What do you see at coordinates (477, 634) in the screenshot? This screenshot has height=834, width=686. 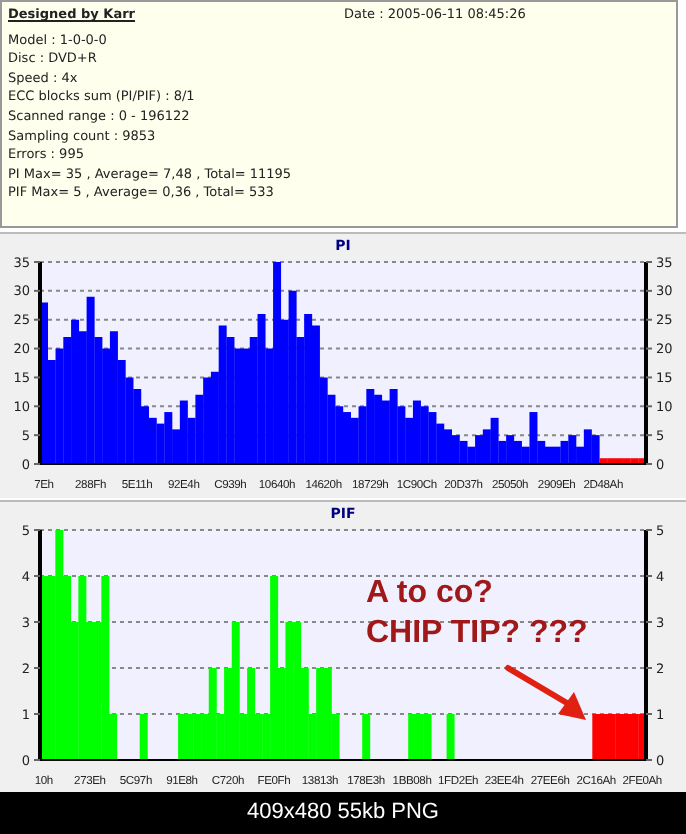 I see `annotation: CHIP TIP? ???` at bounding box center [477, 634].